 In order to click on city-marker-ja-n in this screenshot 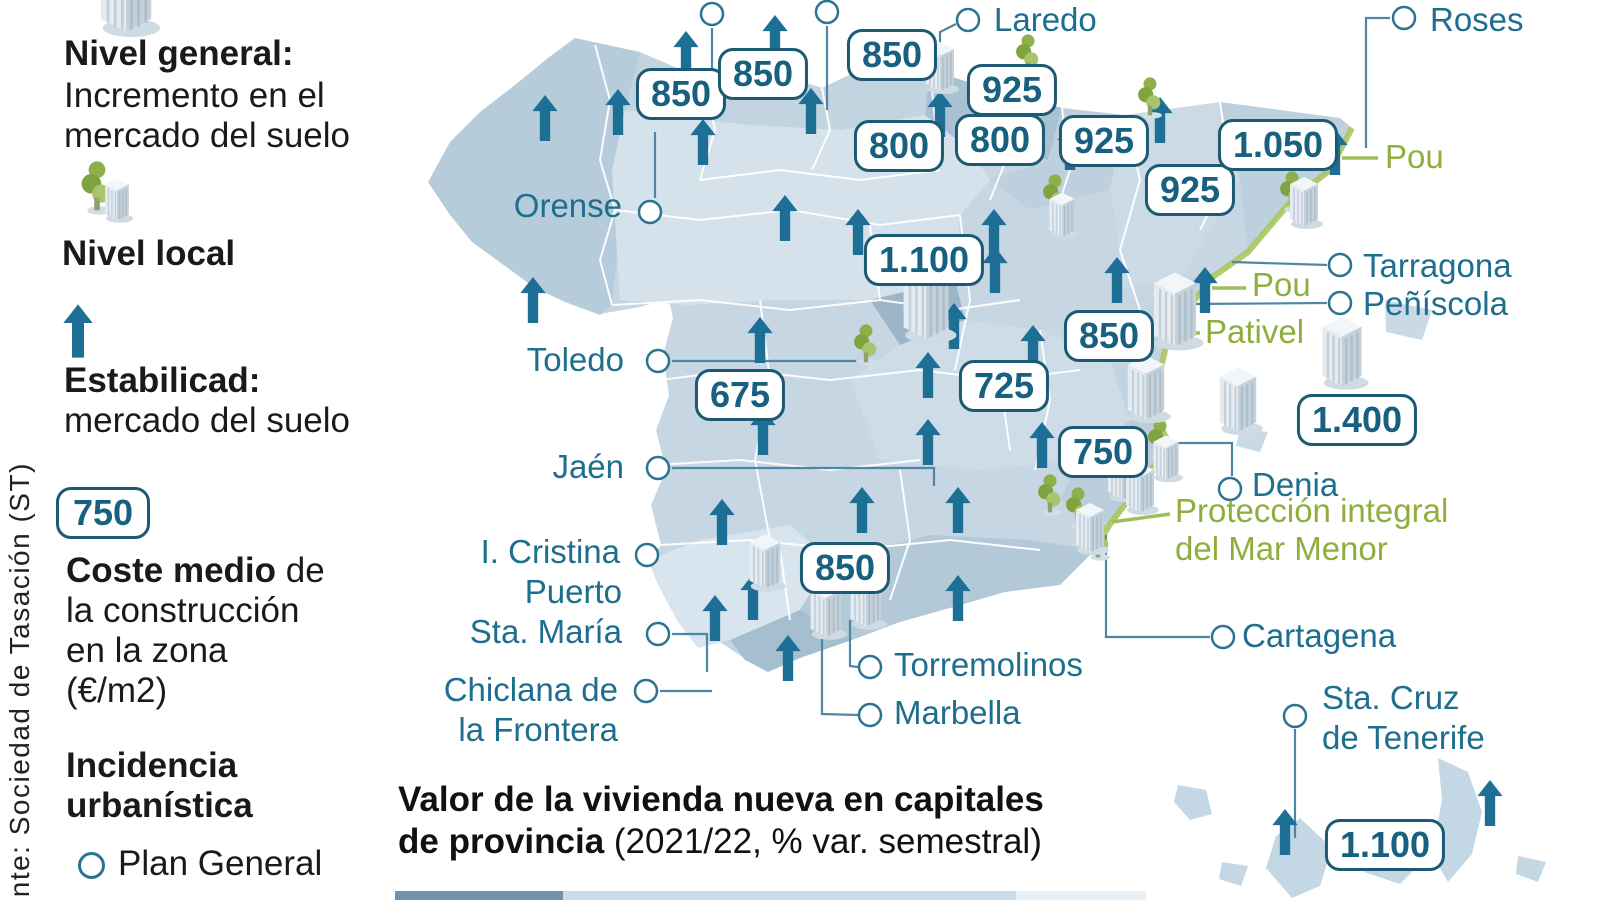, I will do `click(658, 468)`.